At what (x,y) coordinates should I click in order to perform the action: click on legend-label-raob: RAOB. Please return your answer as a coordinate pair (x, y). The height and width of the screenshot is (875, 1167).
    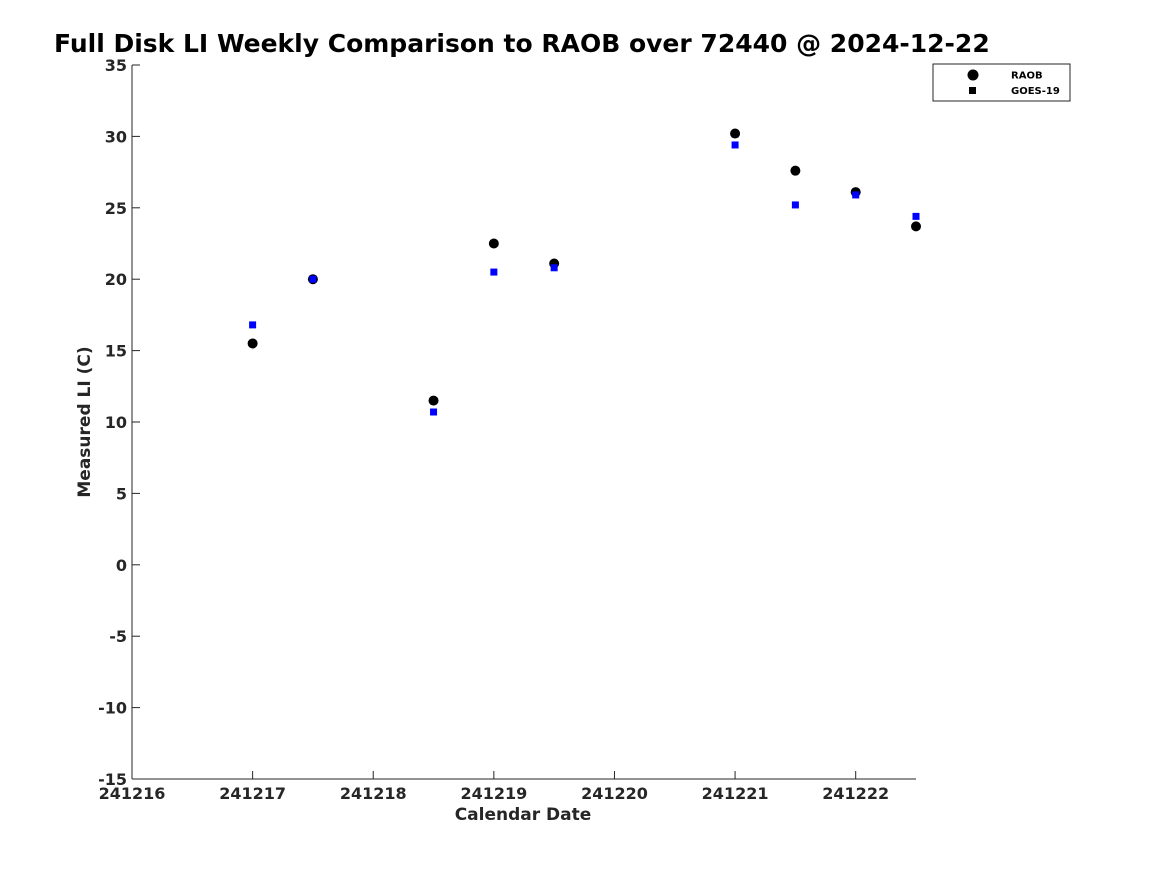
    Looking at the image, I should click on (1027, 76).